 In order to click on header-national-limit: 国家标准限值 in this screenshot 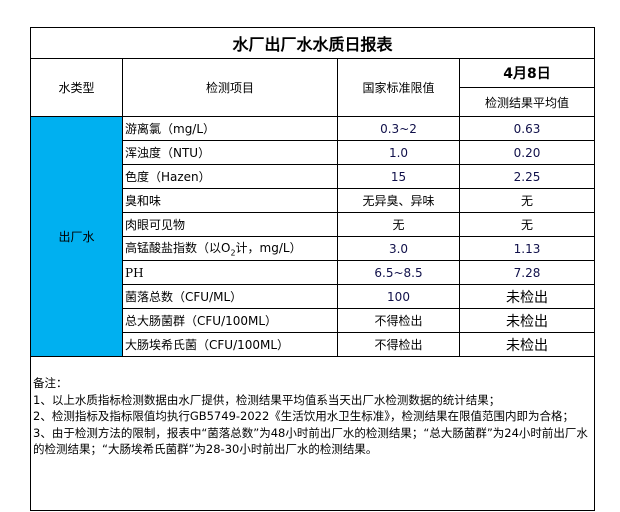, I will do `click(398, 87)`.